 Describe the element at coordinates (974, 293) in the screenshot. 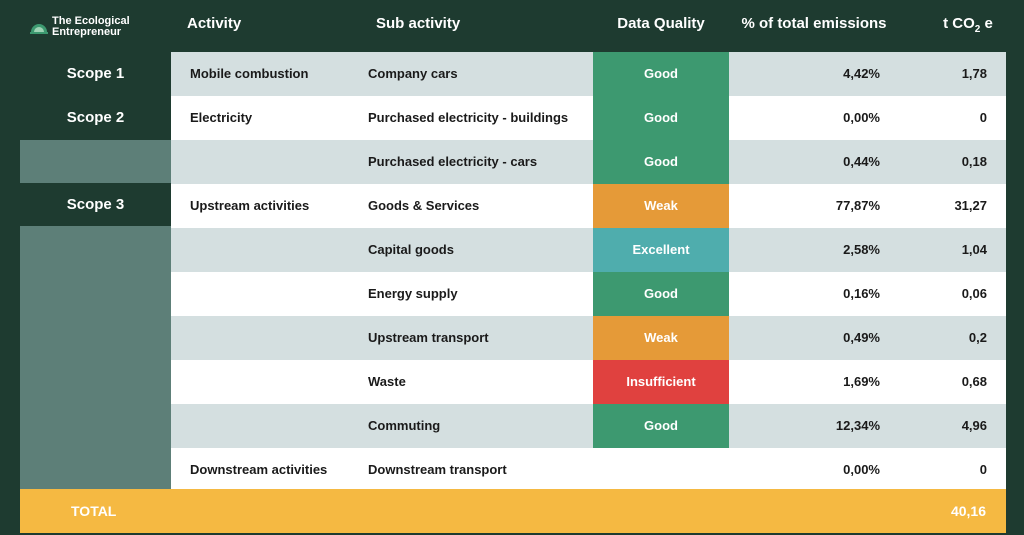

I see `tco2e-cell: 0,06` at that location.